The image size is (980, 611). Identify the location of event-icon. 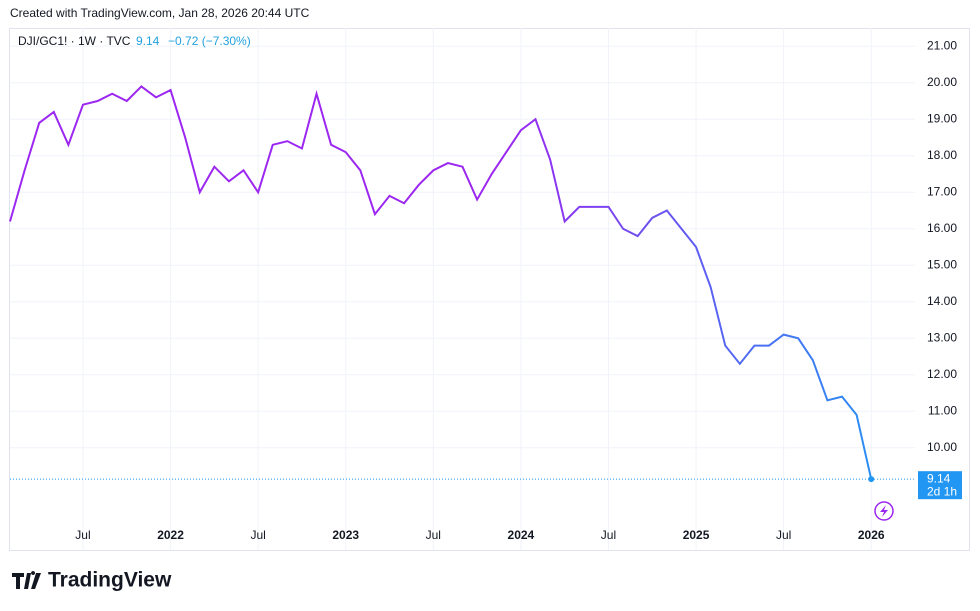
(884, 511).